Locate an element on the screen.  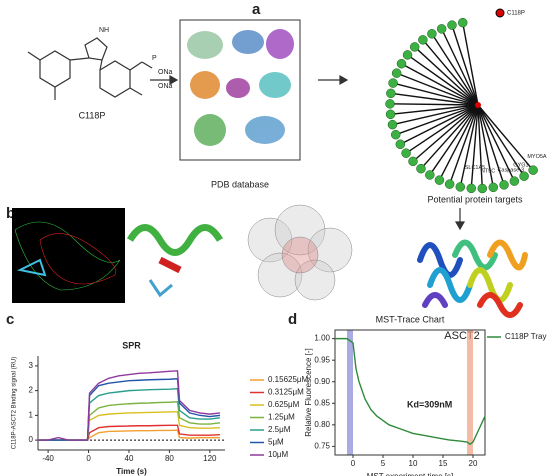
y-axis-label: Relative Fluorescence [-] is located at coordinates (308, 392).